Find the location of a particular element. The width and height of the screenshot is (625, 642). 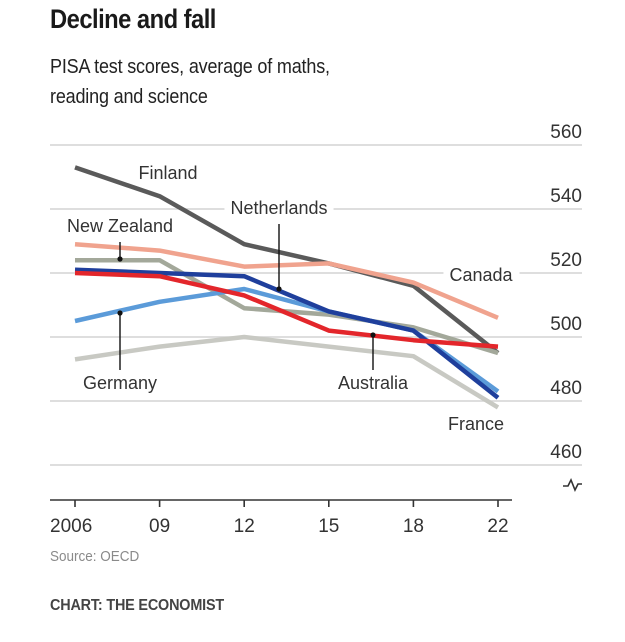

label-finland: Finland is located at coordinates (167, 173).